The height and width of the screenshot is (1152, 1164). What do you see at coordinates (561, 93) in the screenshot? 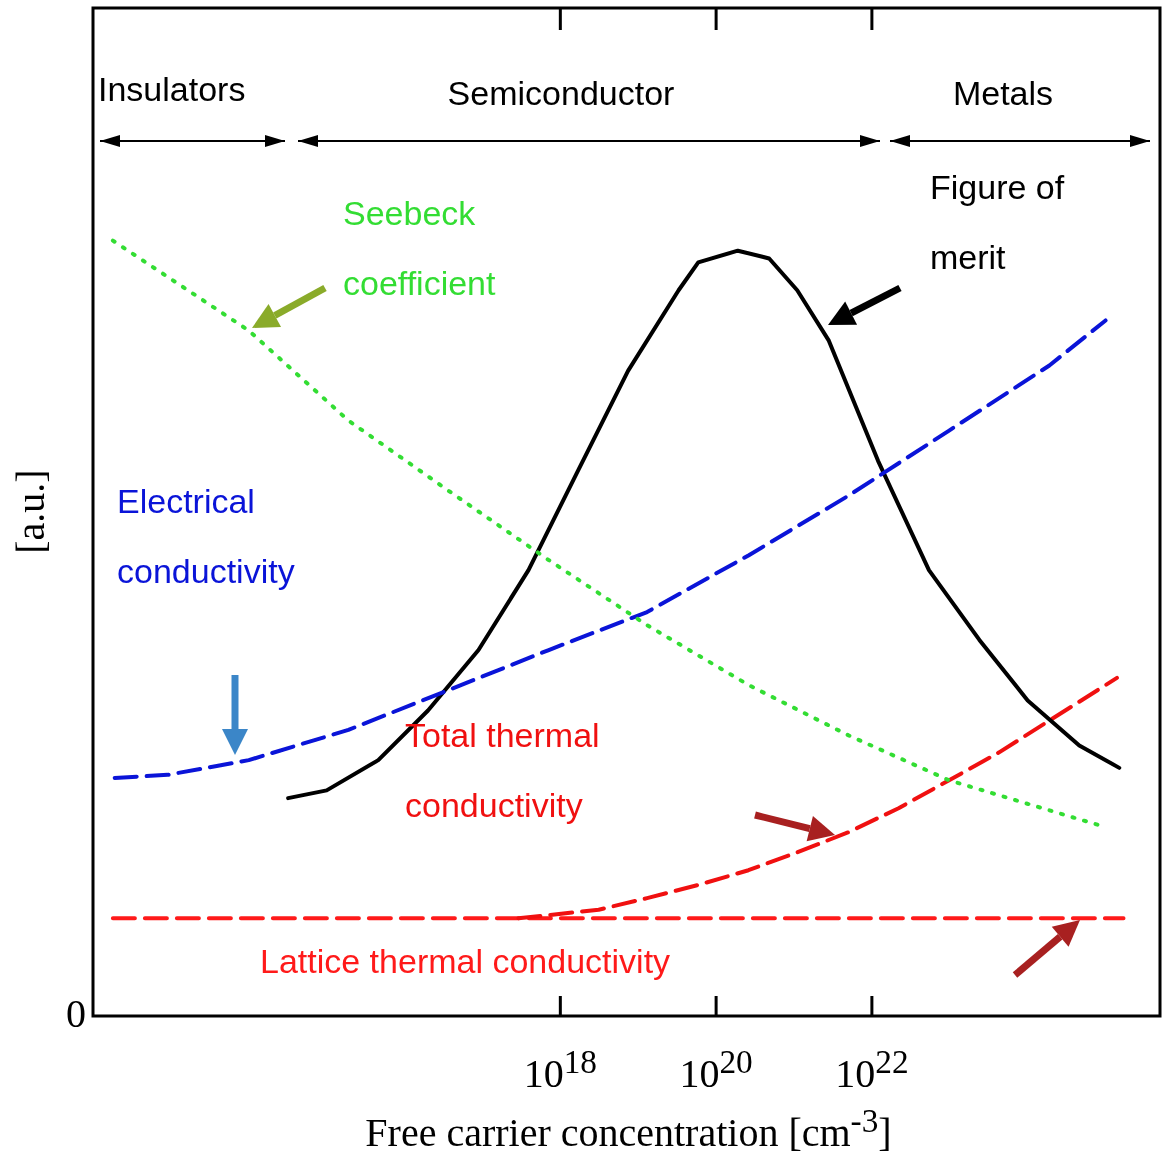
I see `text: Semiconductor` at bounding box center [561, 93].